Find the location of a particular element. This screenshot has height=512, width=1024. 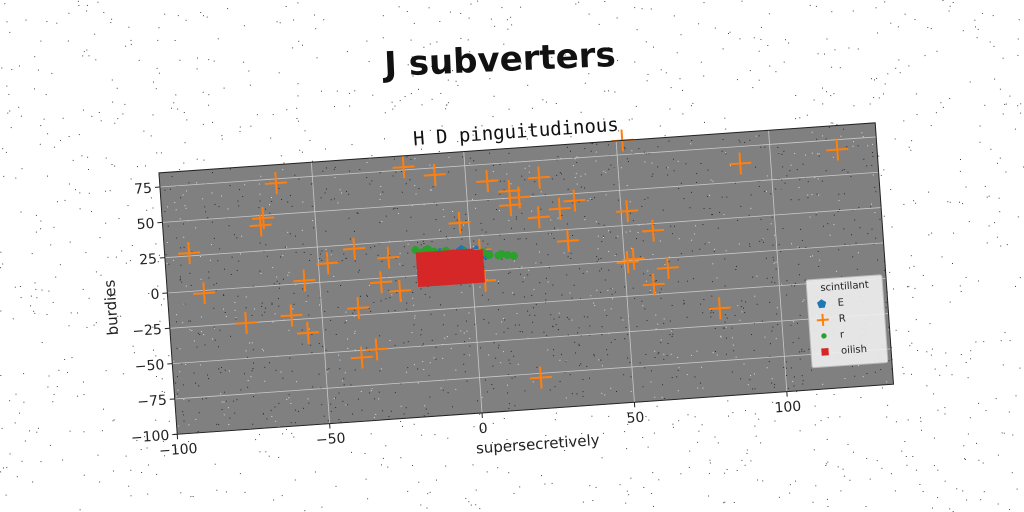

y-grid-line is located at coordinates (533, 374).